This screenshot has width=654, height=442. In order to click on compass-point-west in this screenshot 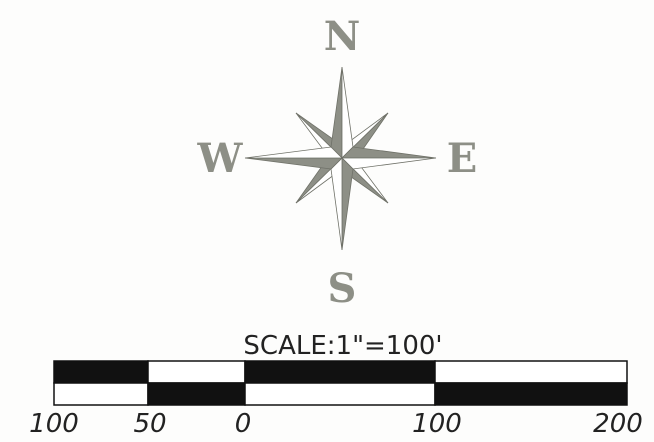, I will do `click(293, 163)`.